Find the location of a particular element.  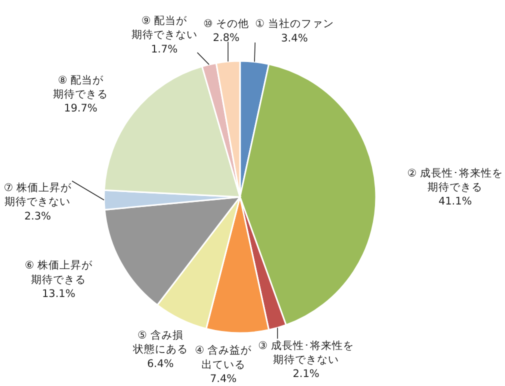

data-label: 2.8% is located at coordinates (226, 38).